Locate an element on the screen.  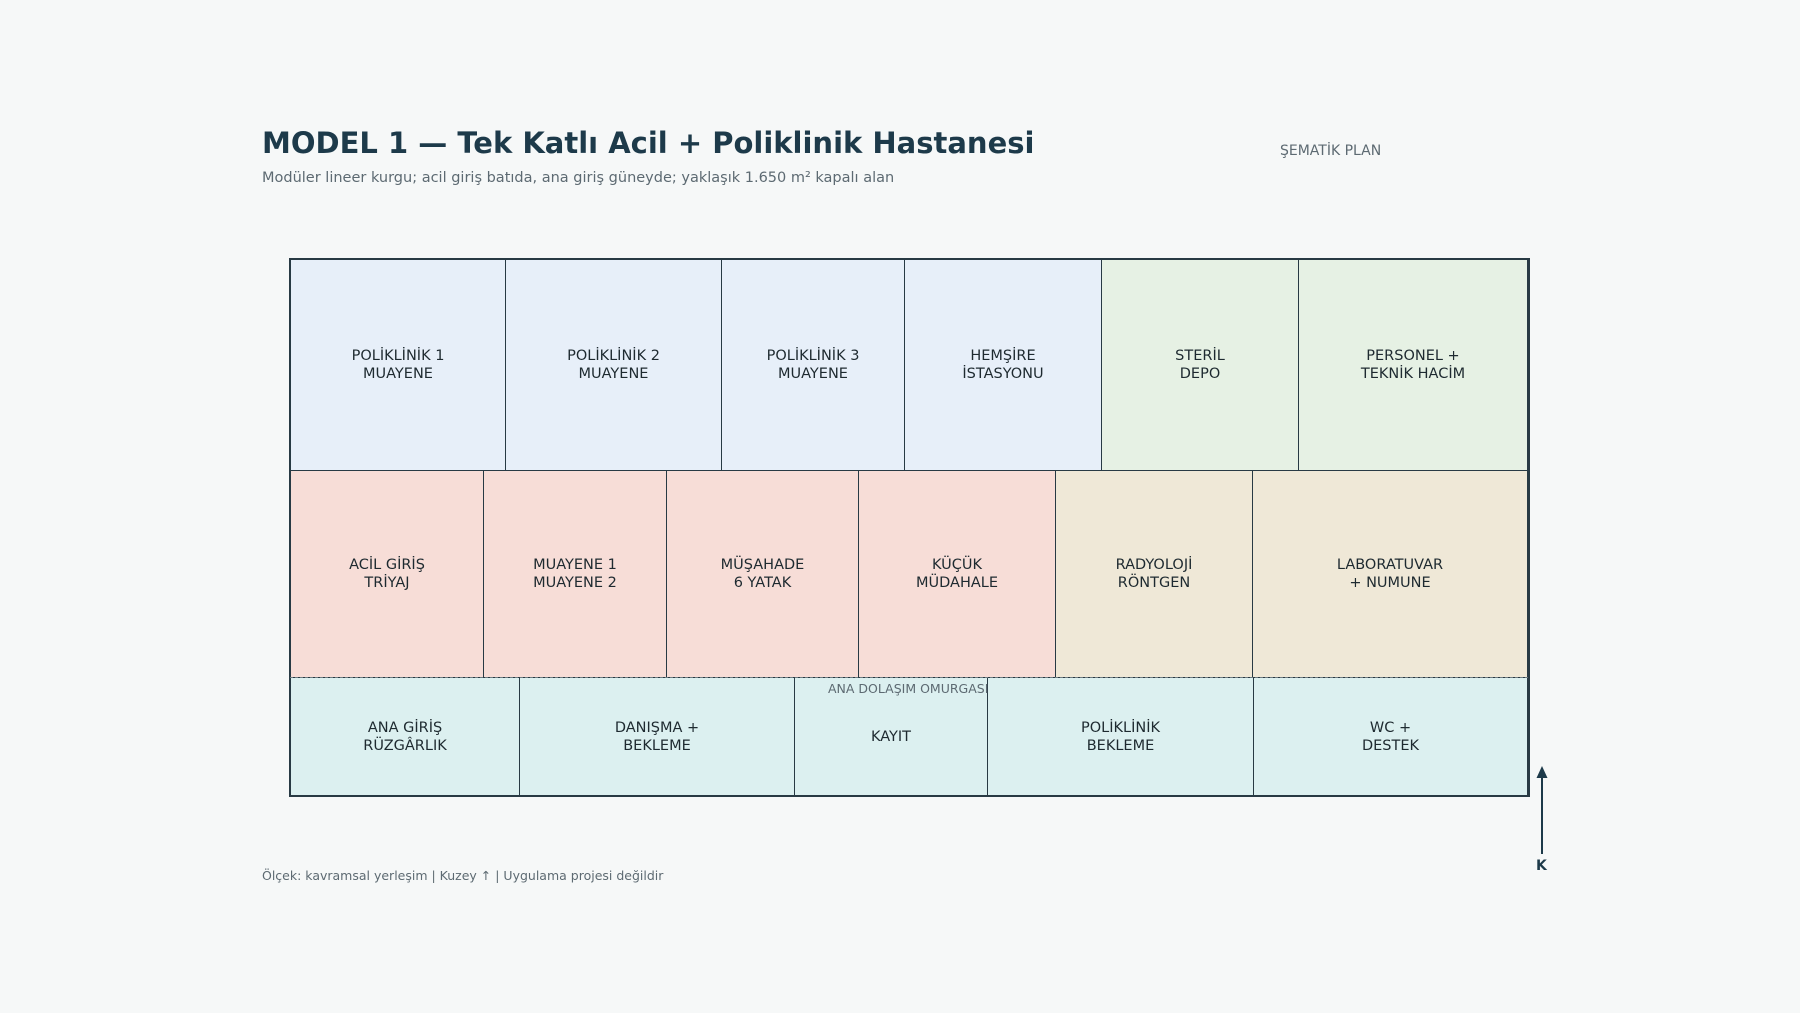
room-poliklinik-bekleme: POLİKLİNİK BEKLEME is located at coordinates (1120, 736).